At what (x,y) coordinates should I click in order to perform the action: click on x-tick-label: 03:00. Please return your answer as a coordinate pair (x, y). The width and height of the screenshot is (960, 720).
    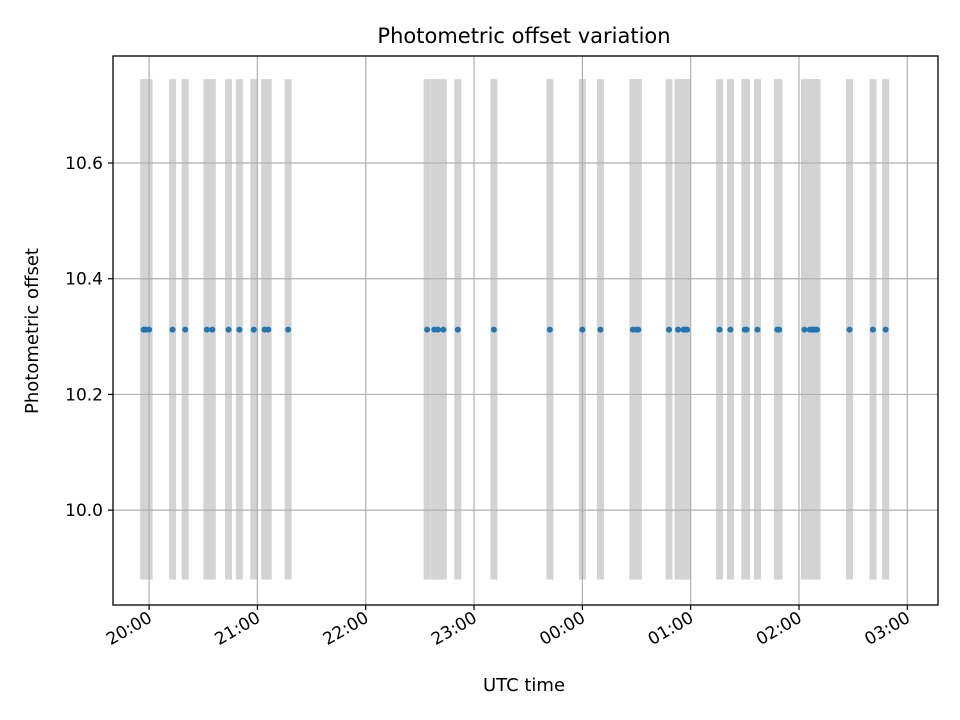
    Looking at the image, I should click on (887, 629).